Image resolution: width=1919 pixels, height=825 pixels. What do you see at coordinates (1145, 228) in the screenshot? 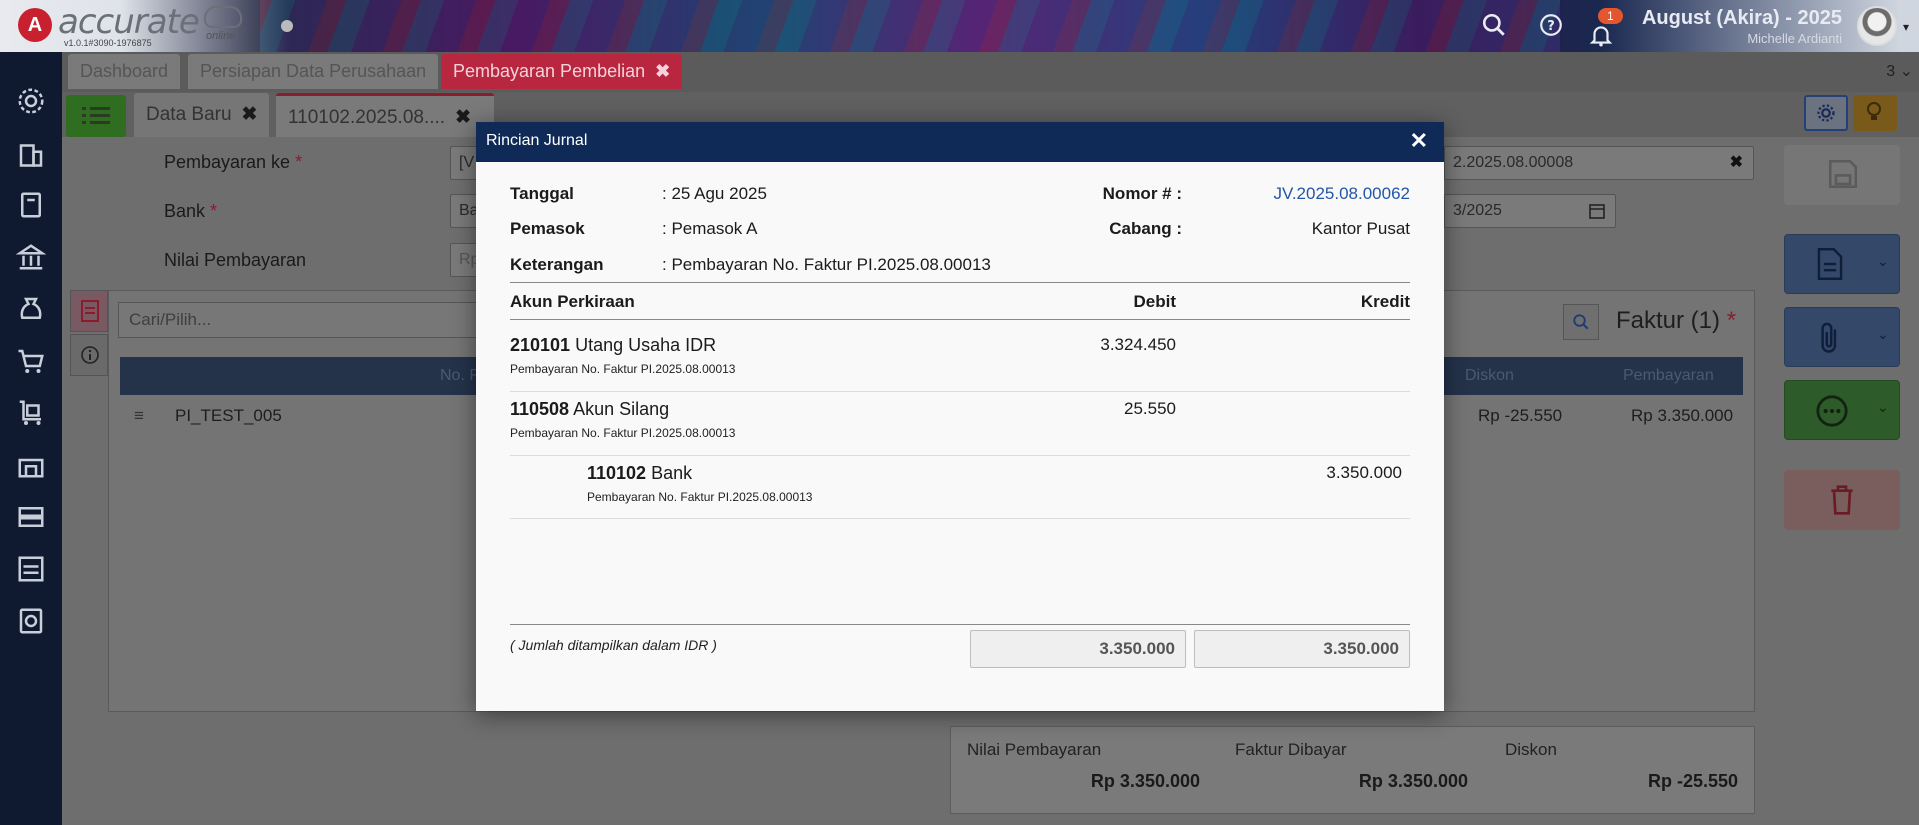
I see `cabang-label: Cabang :` at bounding box center [1145, 228].